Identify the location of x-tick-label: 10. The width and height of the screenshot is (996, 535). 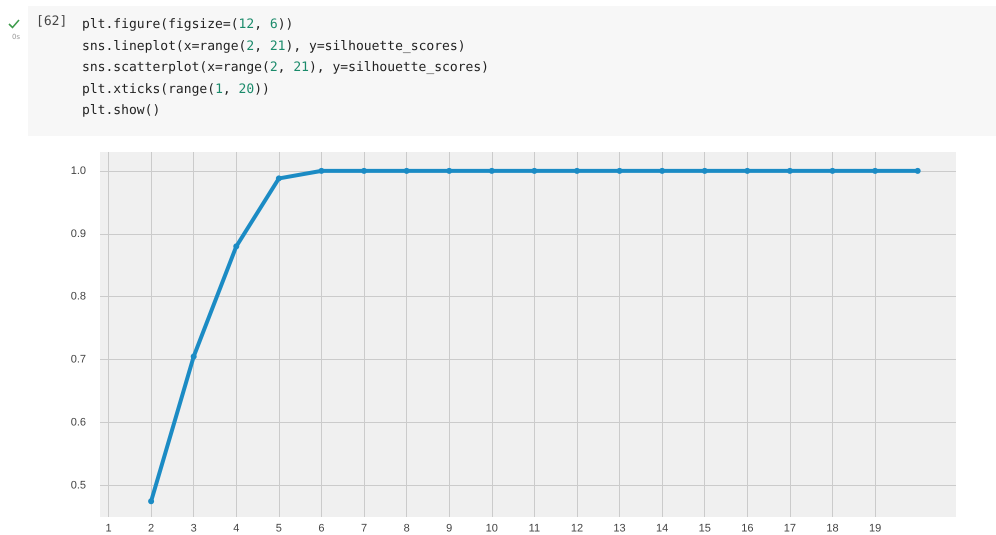
(492, 528).